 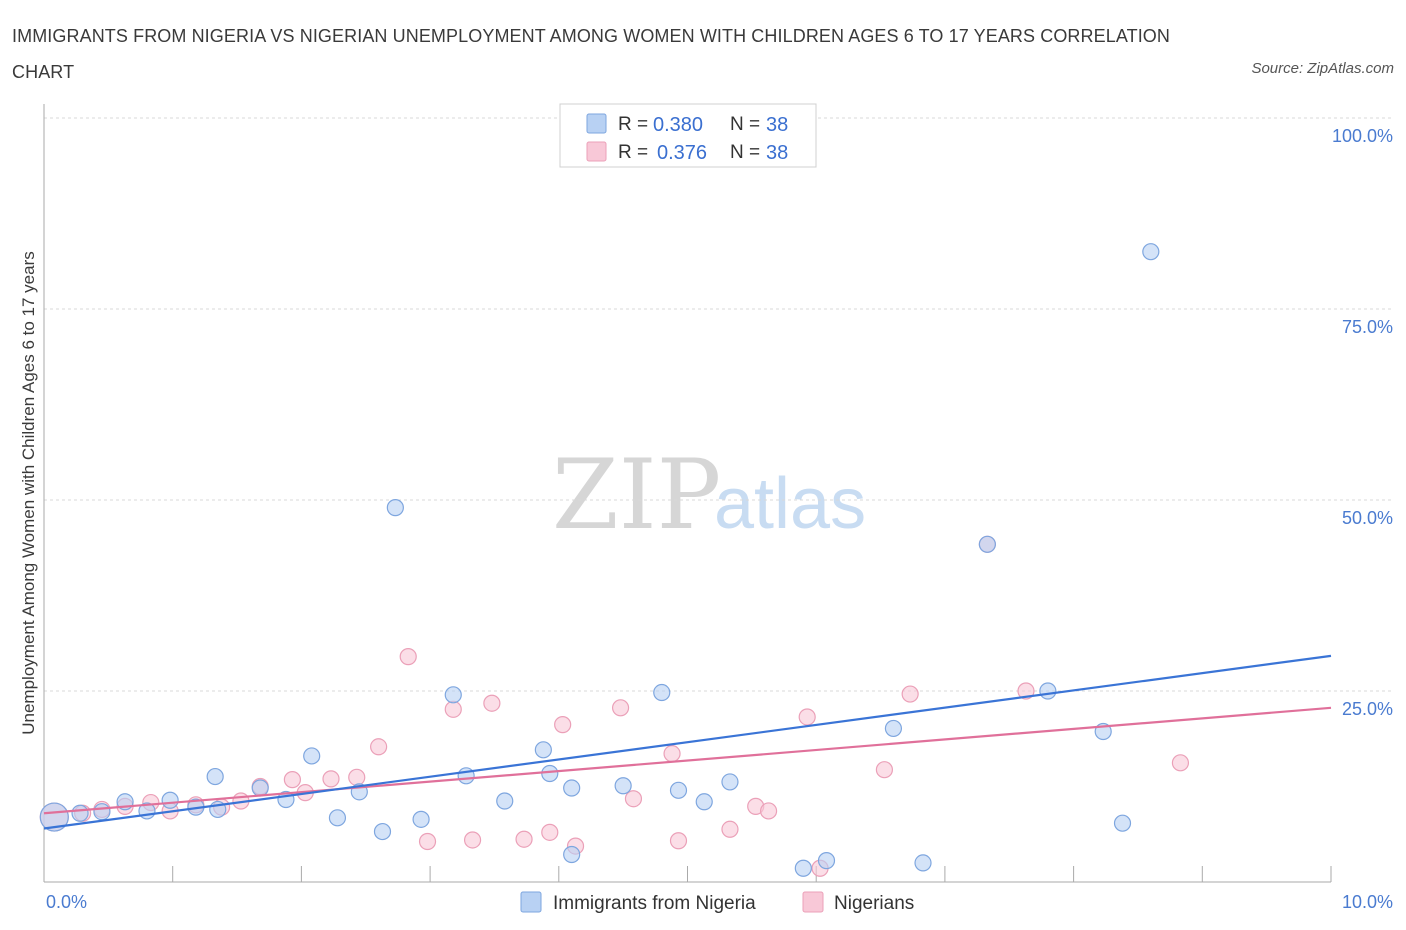 What do you see at coordinates (636, 495) in the screenshot?
I see `watermark-zip: ZIP` at bounding box center [636, 495].